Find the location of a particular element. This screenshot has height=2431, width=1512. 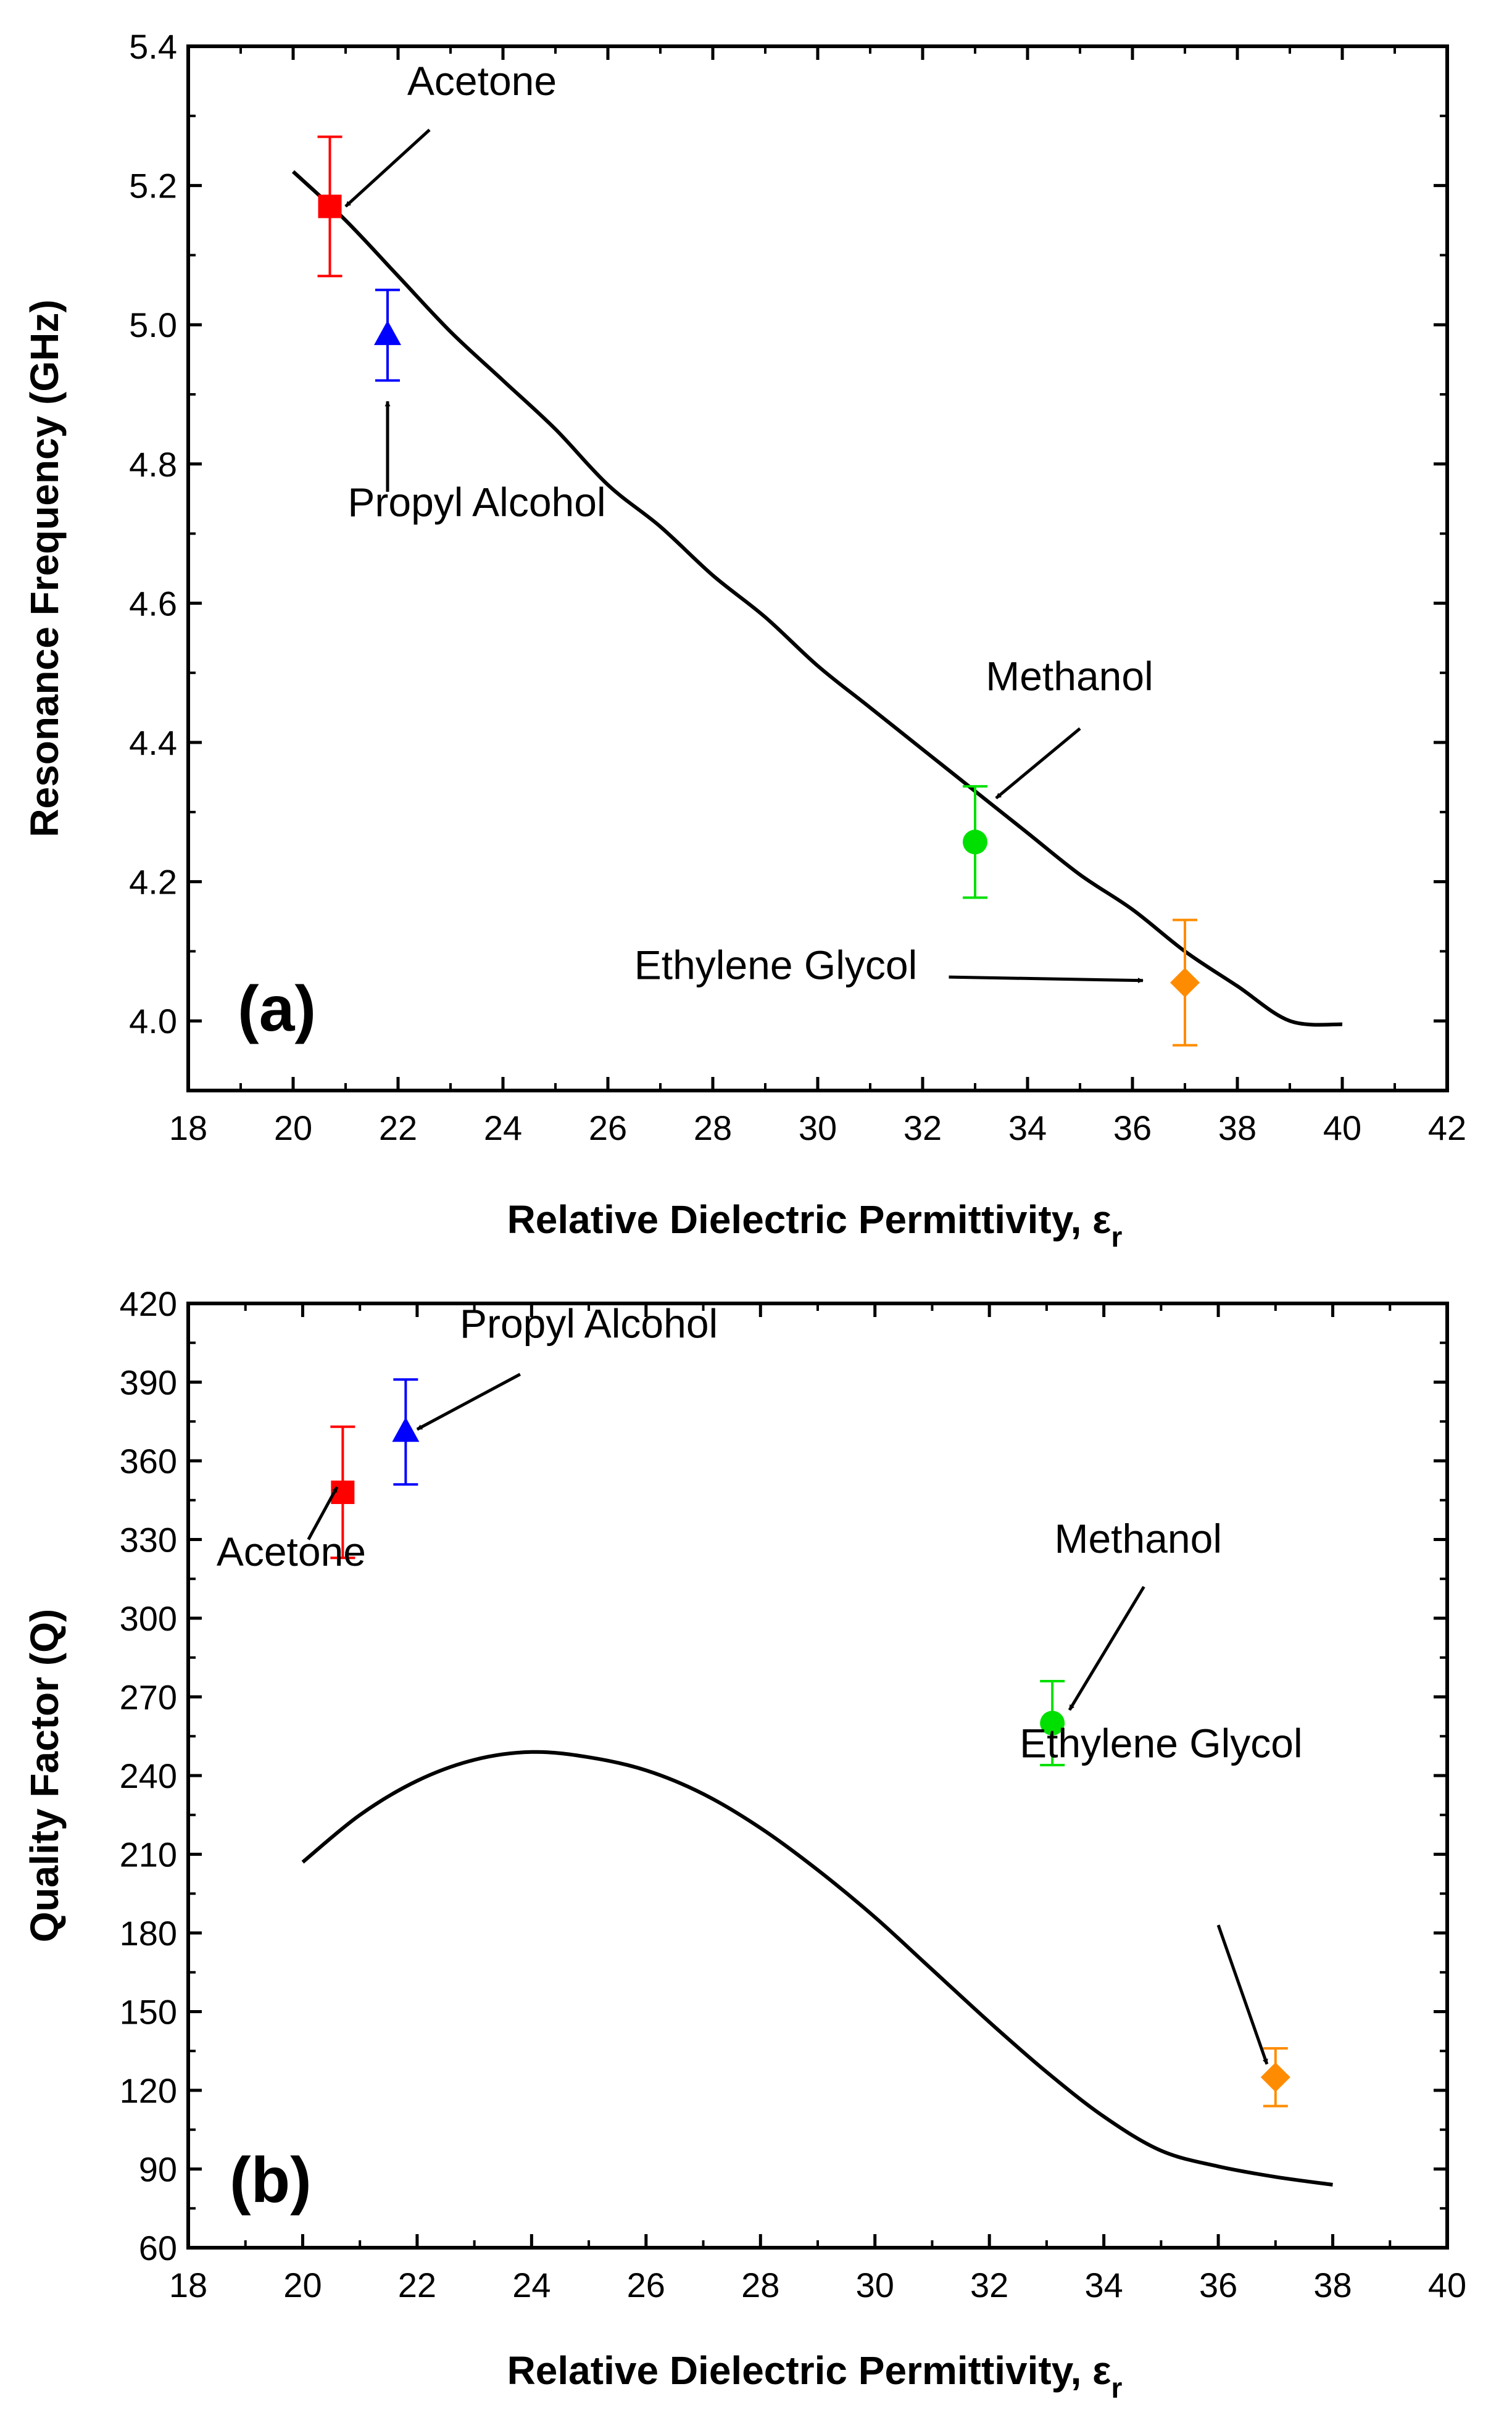

panel-a-point-methanol is located at coordinates (975, 842).